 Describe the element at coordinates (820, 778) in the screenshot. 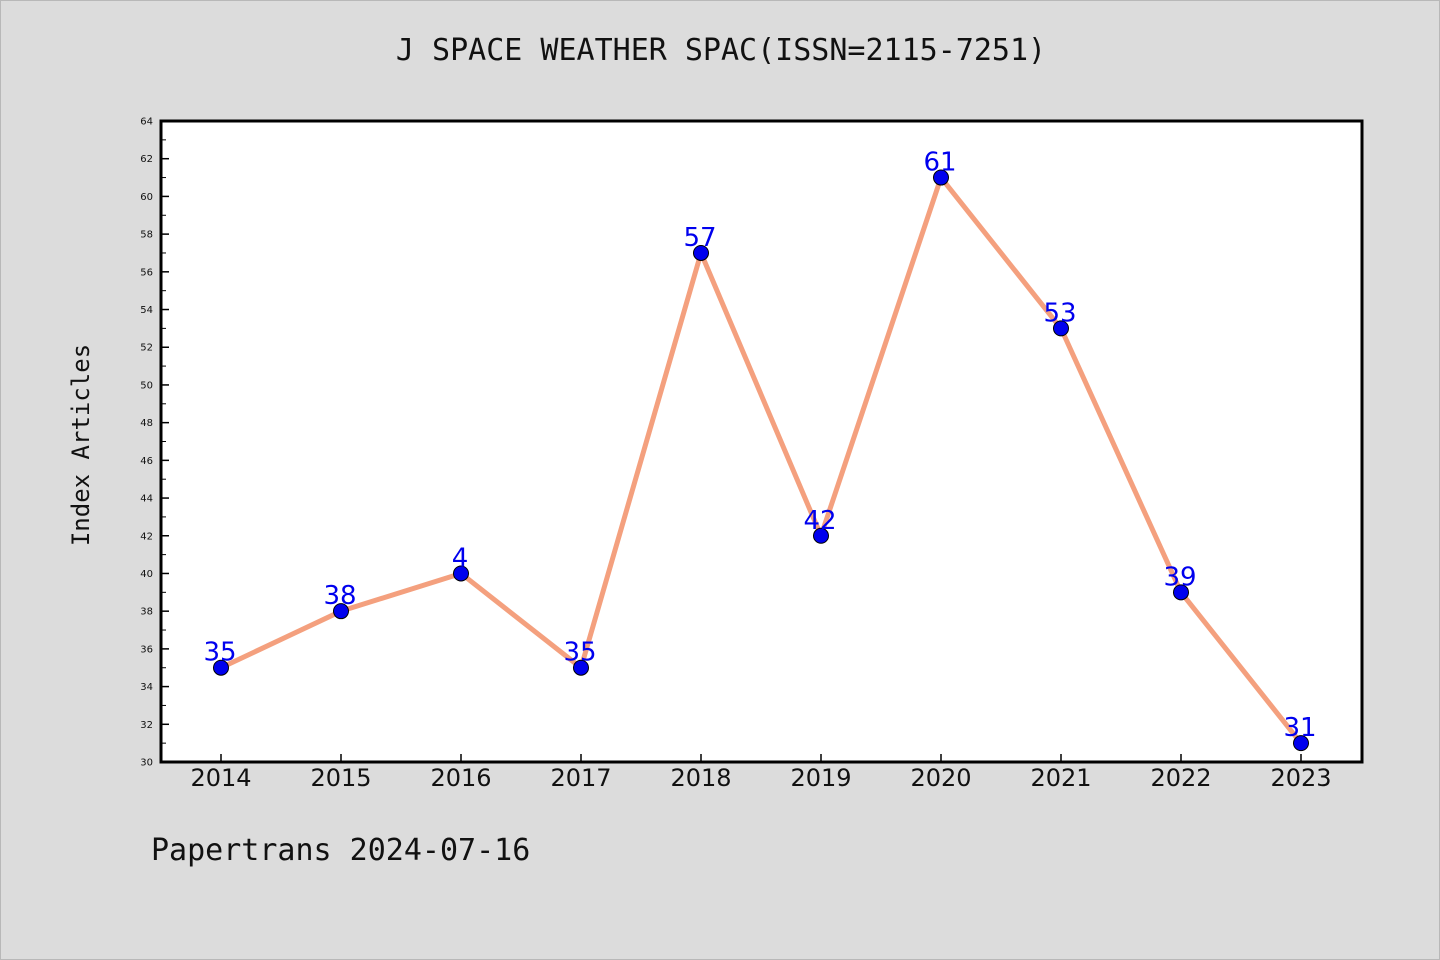

I see `x-tick-label: 2019` at that location.